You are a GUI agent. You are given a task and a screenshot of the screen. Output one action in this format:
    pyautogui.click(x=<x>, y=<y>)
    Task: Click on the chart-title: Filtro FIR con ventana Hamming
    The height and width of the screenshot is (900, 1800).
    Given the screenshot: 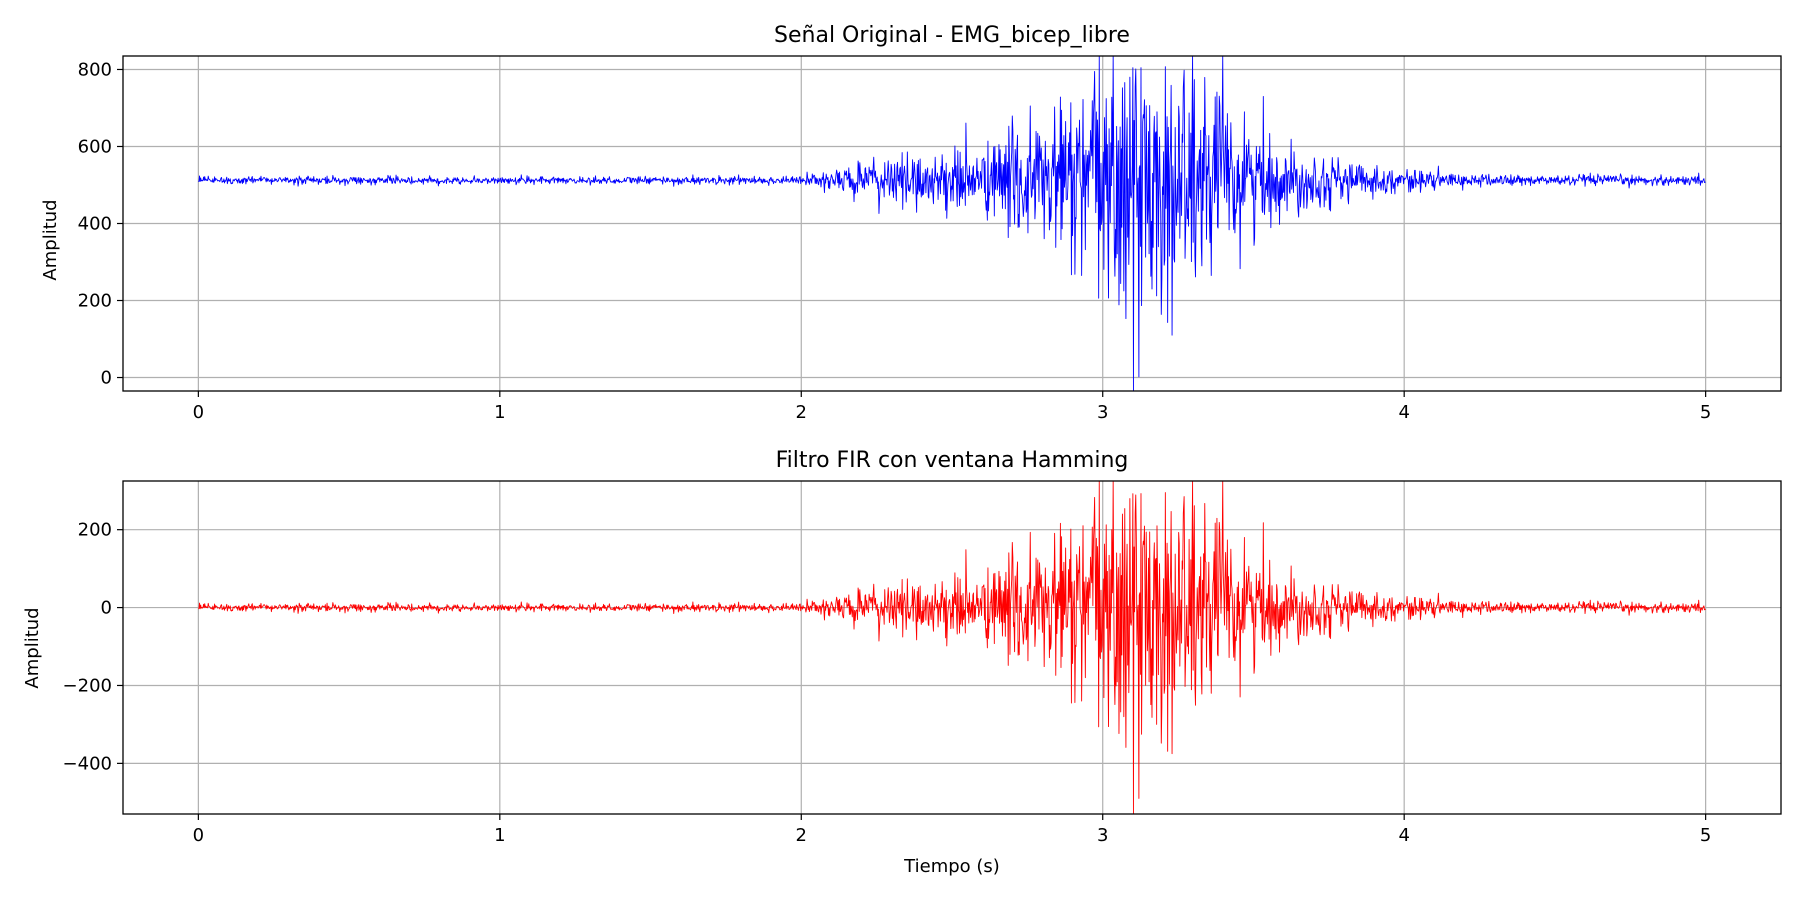 What is the action you would take?
    pyautogui.click(x=952, y=460)
    